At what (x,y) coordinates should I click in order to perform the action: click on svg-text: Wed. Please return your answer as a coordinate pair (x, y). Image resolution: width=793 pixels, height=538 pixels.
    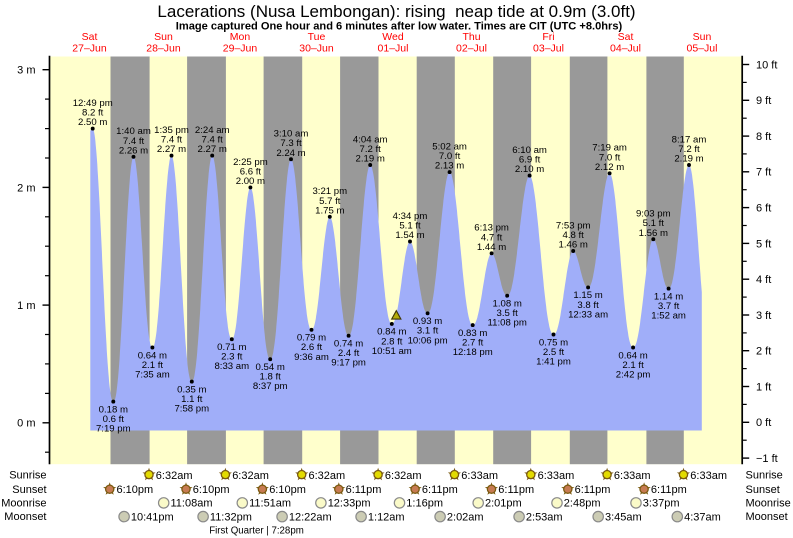
    Looking at the image, I should click on (393, 37).